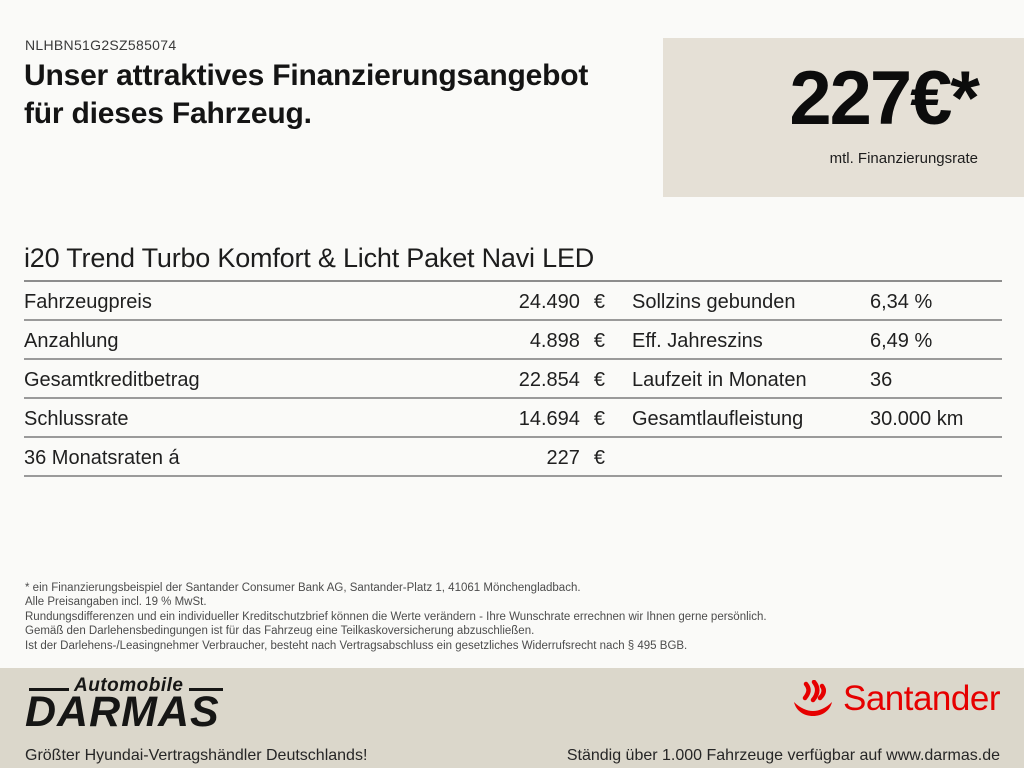  What do you see at coordinates (719, 380) in the screenshot?
I see `row-label-right: Laufzeit in Monaten` at bounding box center [719, 380].